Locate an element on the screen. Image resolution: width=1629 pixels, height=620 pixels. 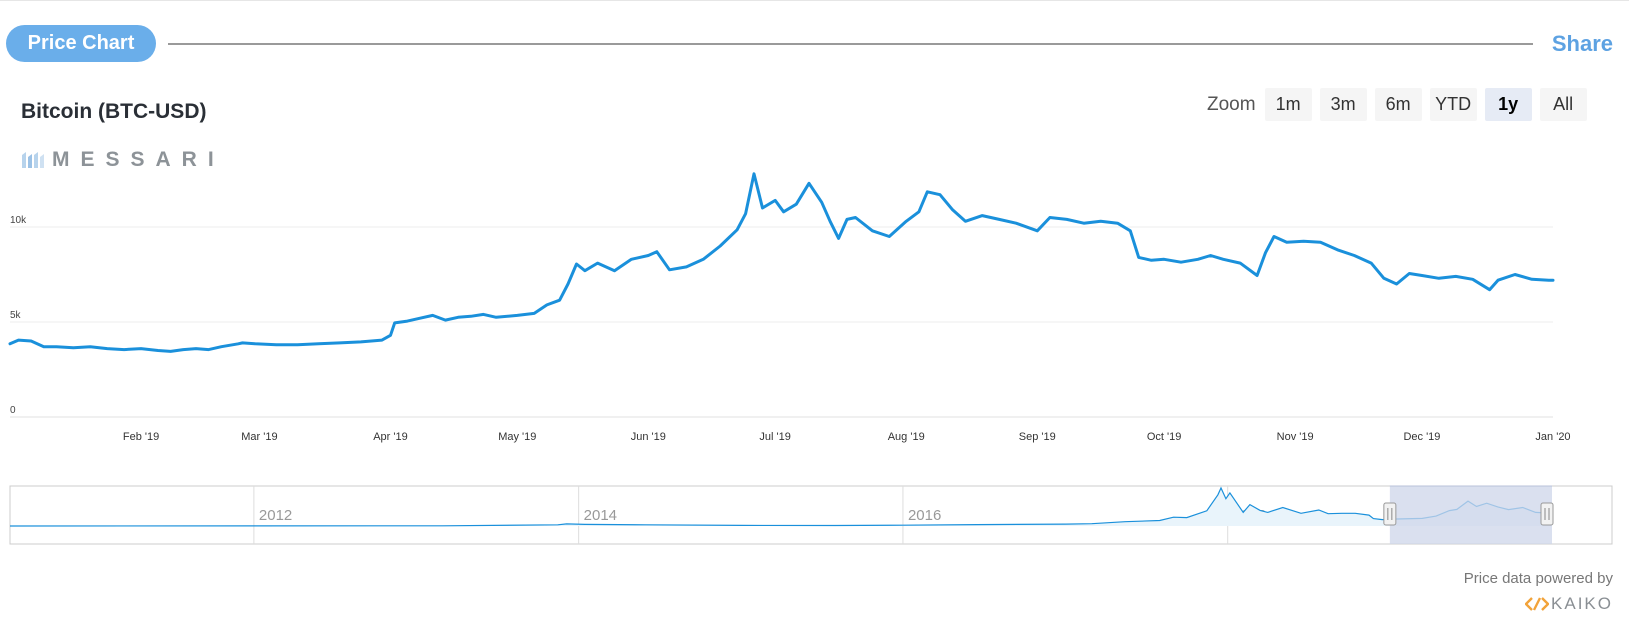
y-tick-label: 5k is located at coordinates (16, 315).